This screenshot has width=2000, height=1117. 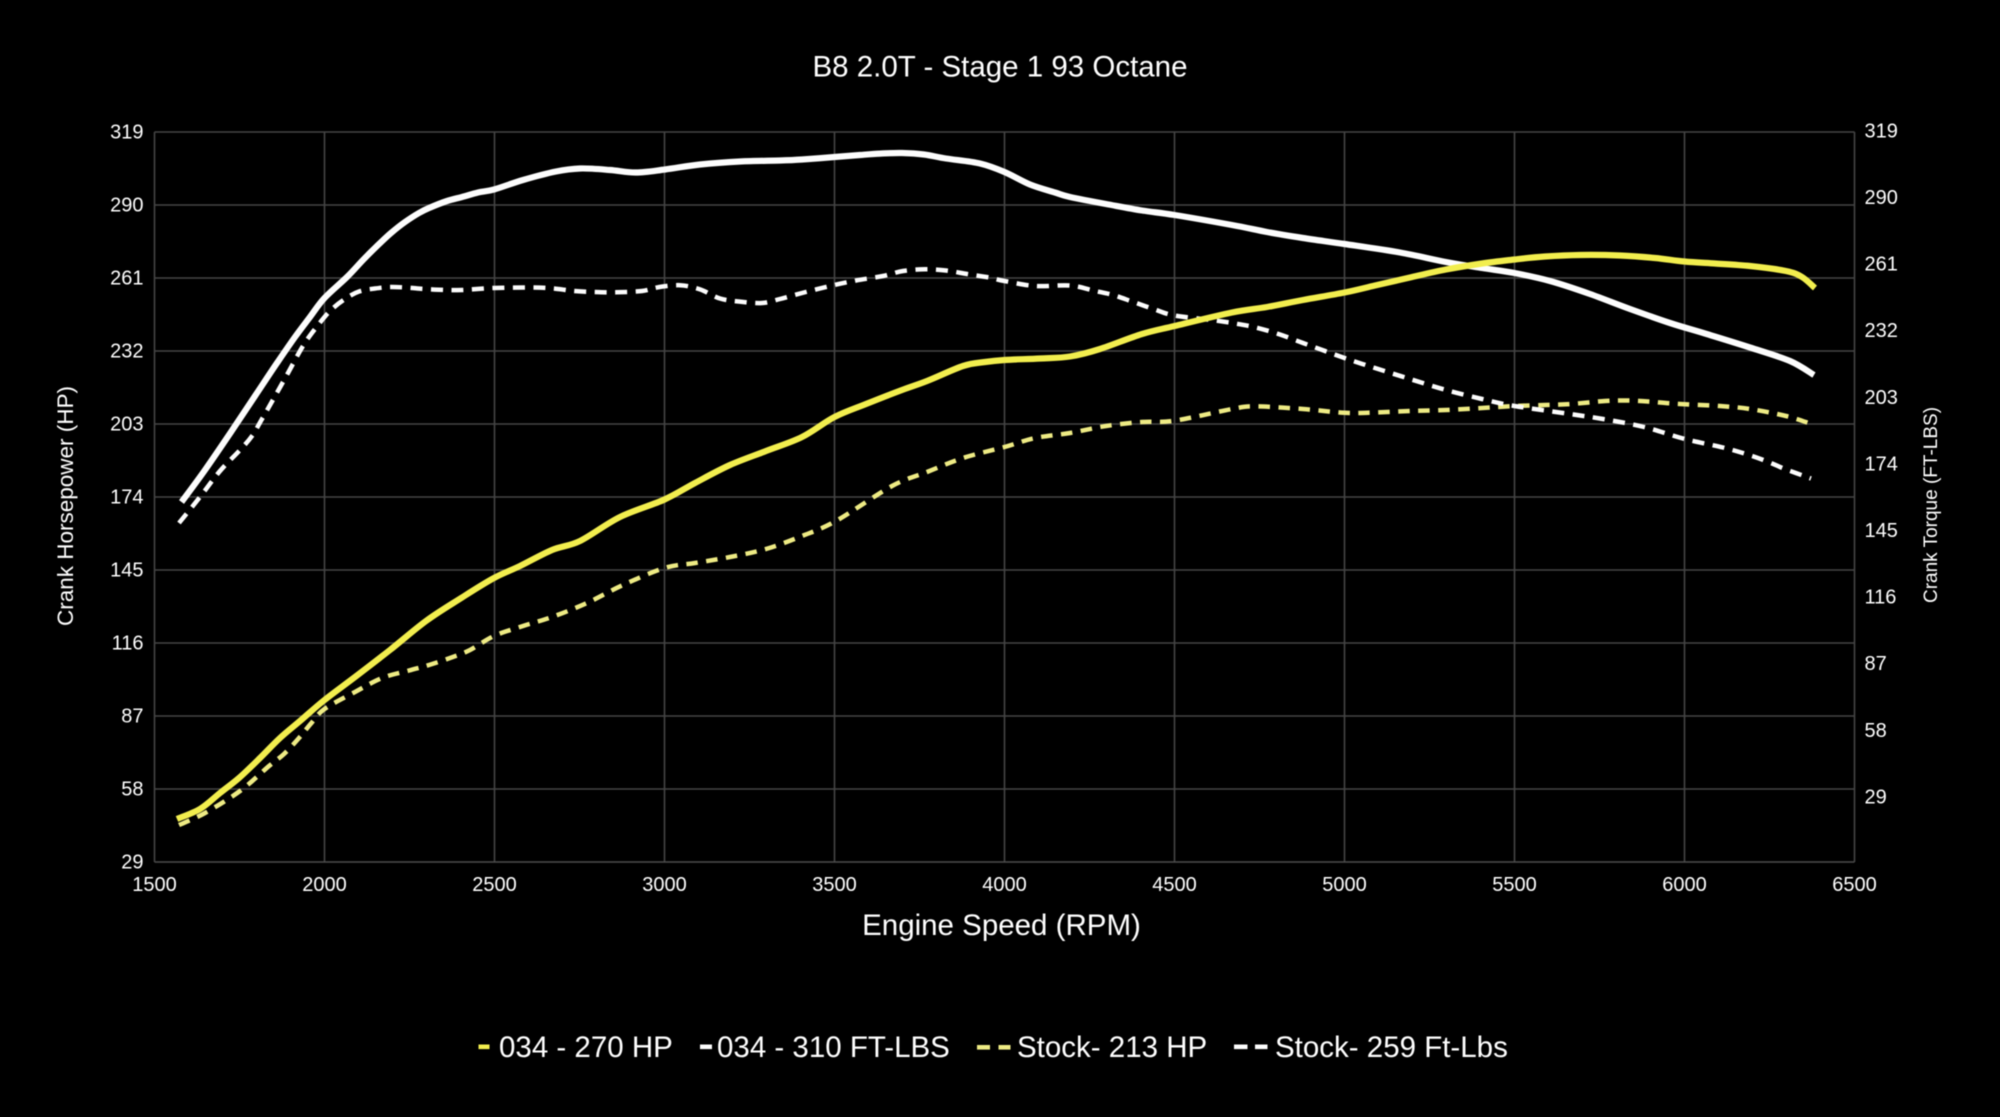 I want to click on svg-text: Stock- 213 HP, so click(x=1112, y=1047).